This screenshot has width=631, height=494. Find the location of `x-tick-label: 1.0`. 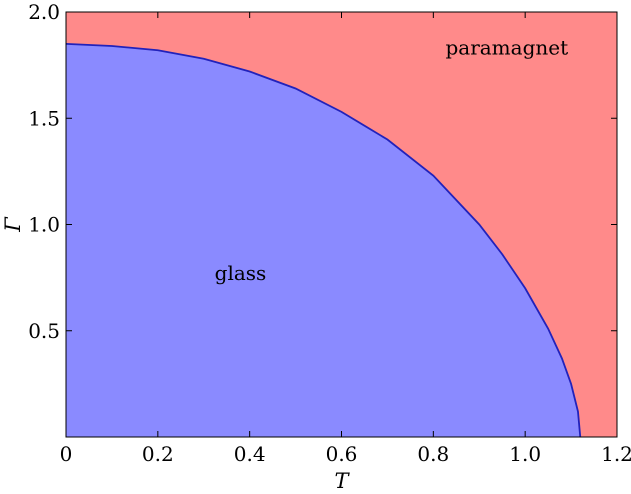

x-tick-label: 1.0 is located at coordinates (525, 454).